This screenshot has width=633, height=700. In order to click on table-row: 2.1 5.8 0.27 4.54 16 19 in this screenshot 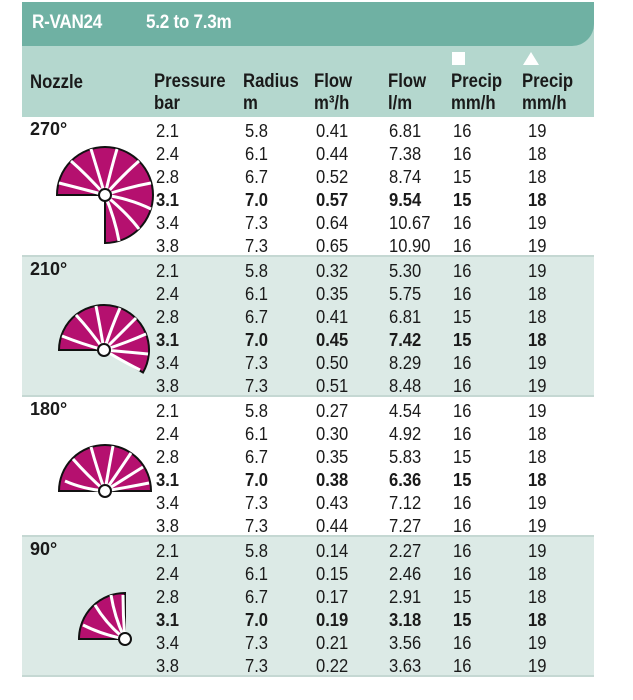, I will do `click(351, 411)`.